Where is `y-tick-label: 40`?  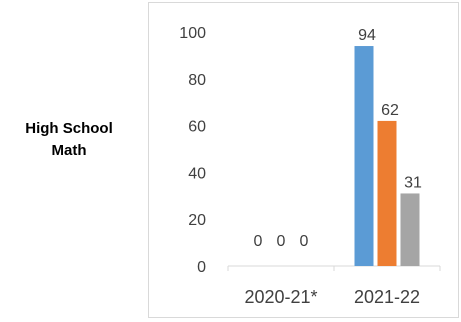 y-tick-label: 40 is located at coordinates (197, 173).